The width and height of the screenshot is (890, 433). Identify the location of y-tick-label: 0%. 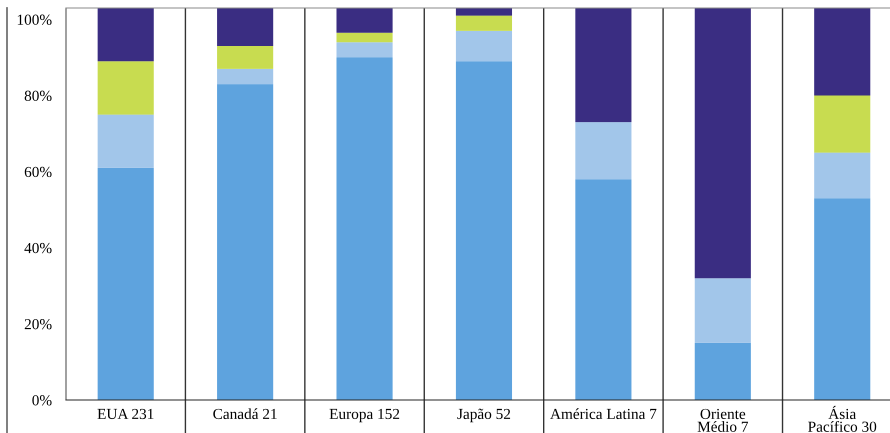
(42, 400).